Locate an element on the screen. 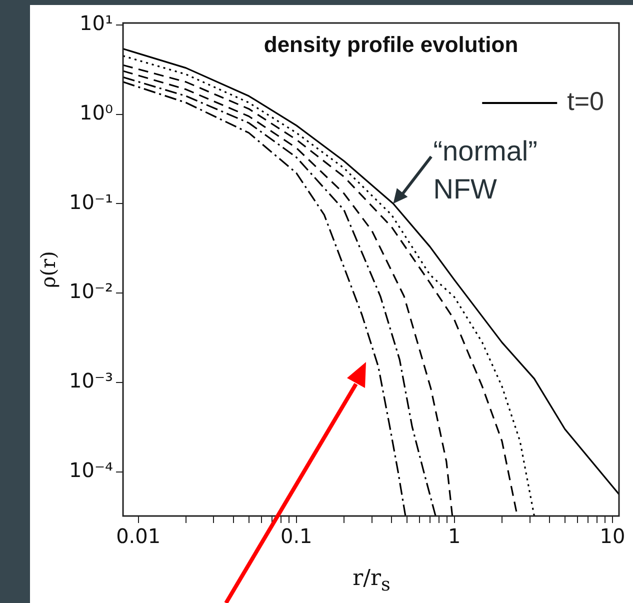 The width and height of the screenshot is (633, 603). y-tick-label: 10⁻⁴ is located at coordinates (91, 470).